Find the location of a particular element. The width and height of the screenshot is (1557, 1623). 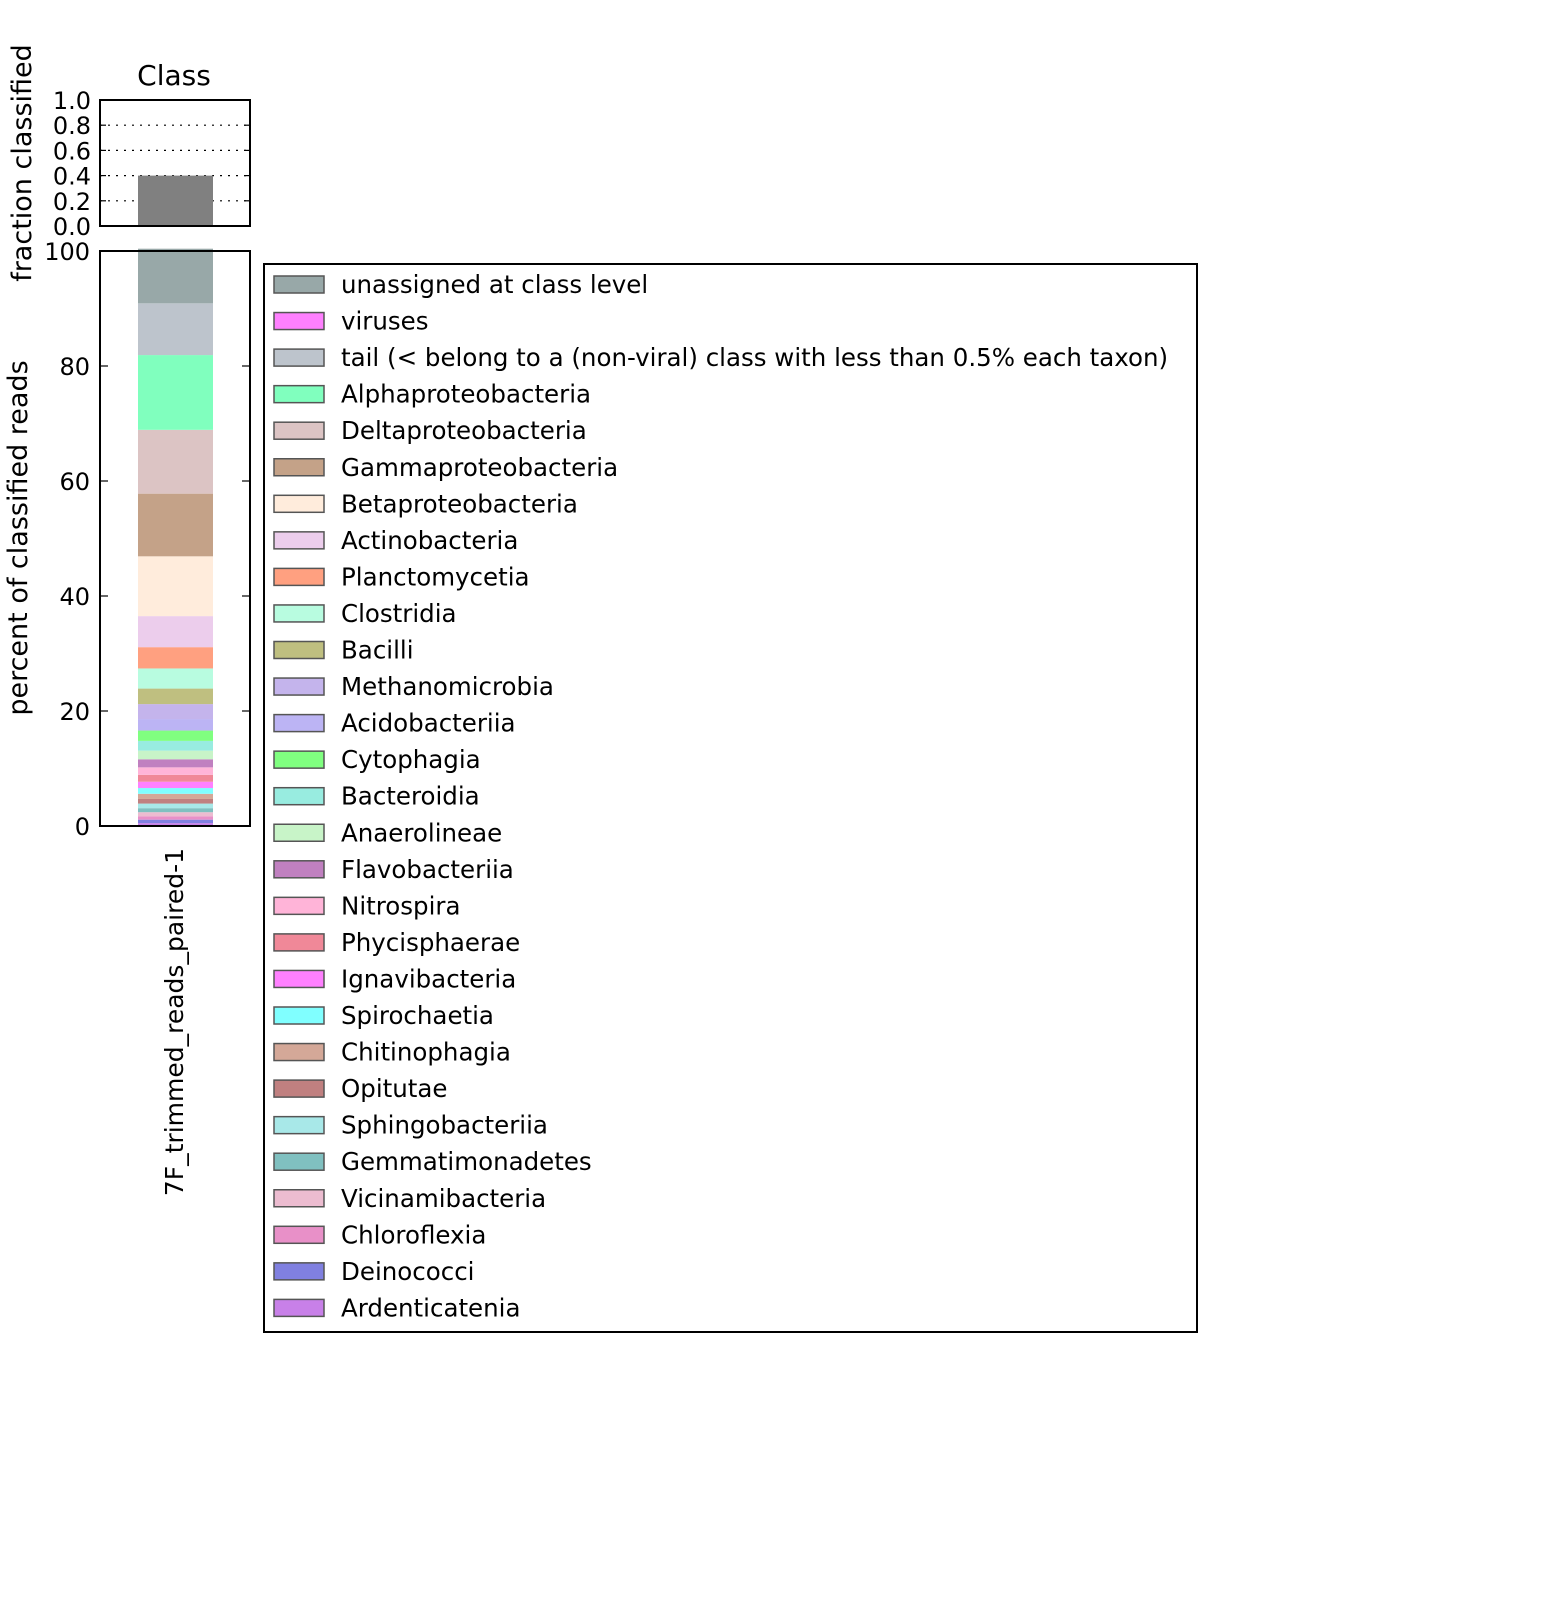

legend-label: Bacteroidia is located at coordinates (410, 796).